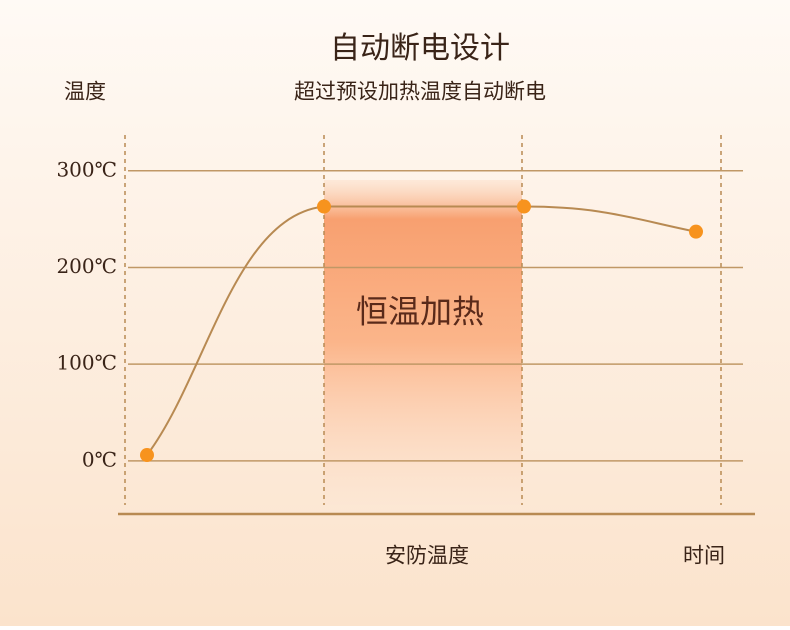 Image resolution: width=790 pixels, height=630 pixels. I want to click on y-tick-label: 200℃, so click(86, 266).